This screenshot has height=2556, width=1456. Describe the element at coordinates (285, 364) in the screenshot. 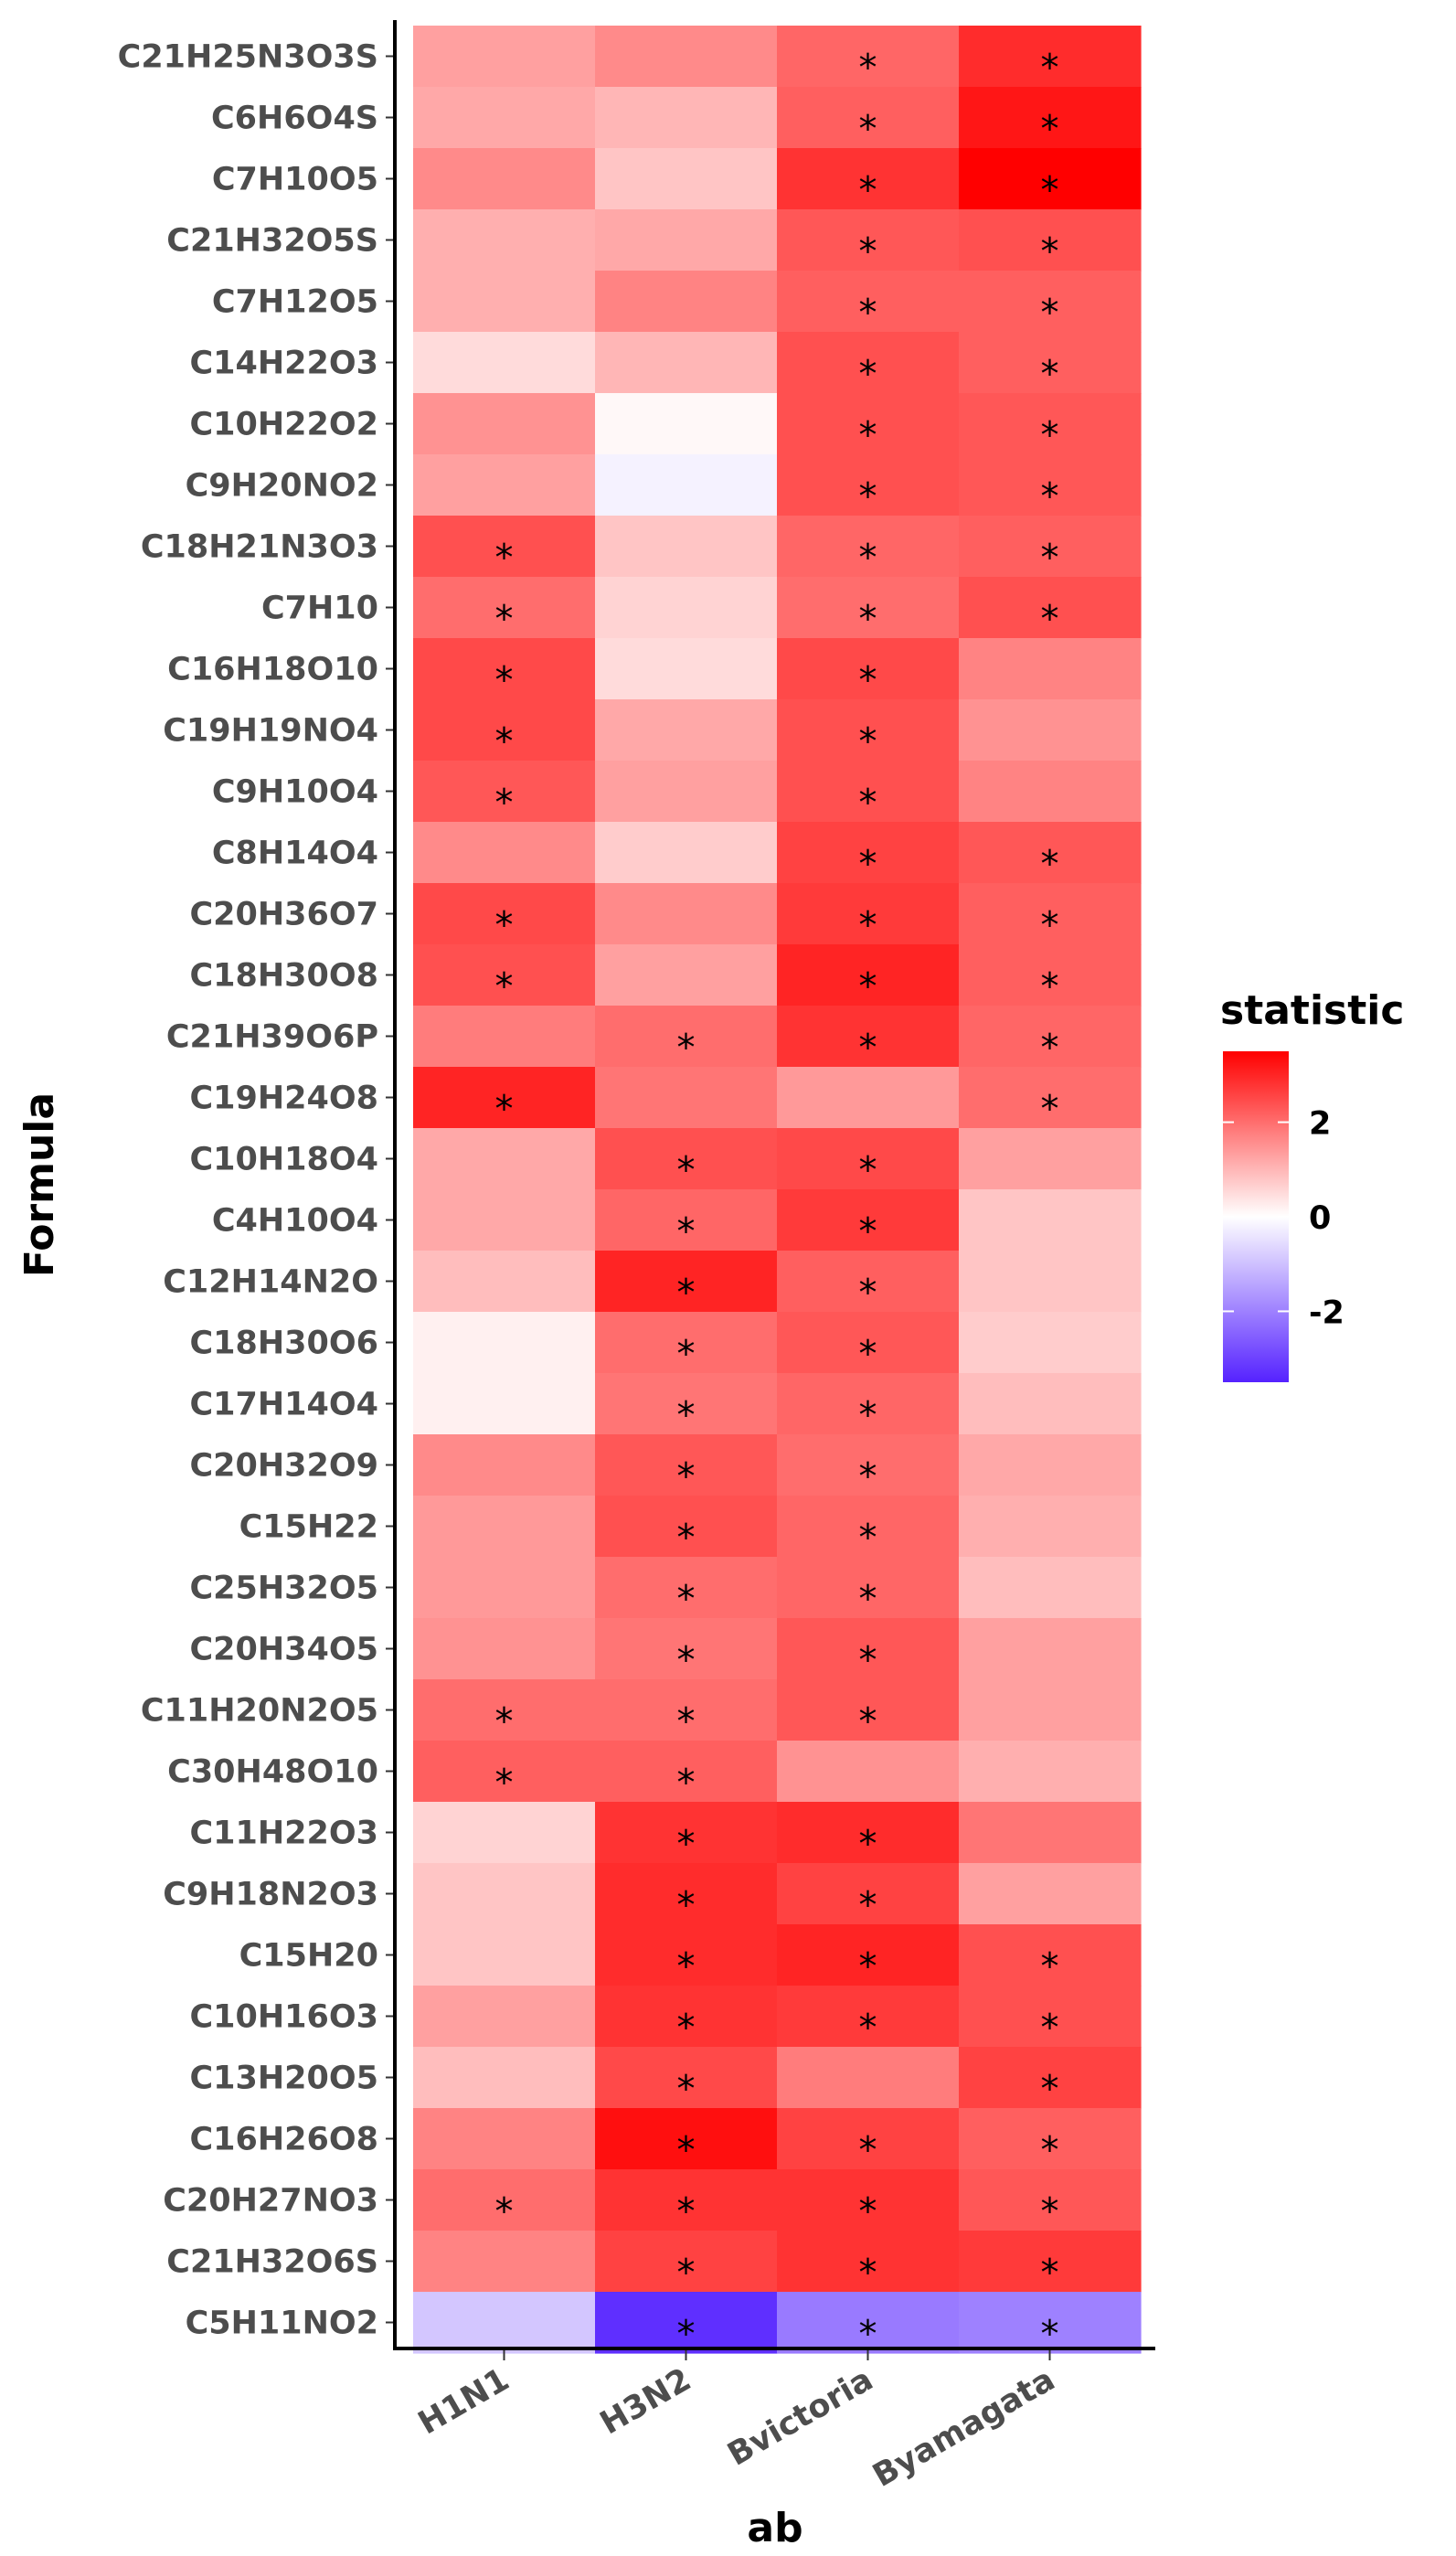

I see `y-tick-label: C14H22O3` at that location.